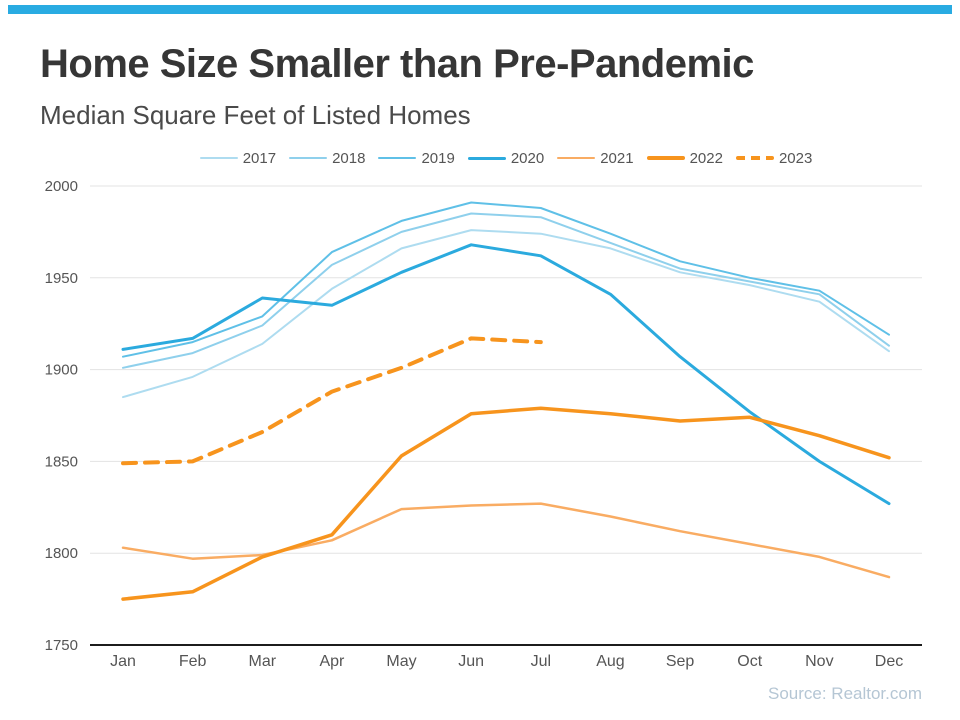  Describe the element at coordinates (349, 158) in the screenshot. I see `legend-label-2018: 2018` at that location.